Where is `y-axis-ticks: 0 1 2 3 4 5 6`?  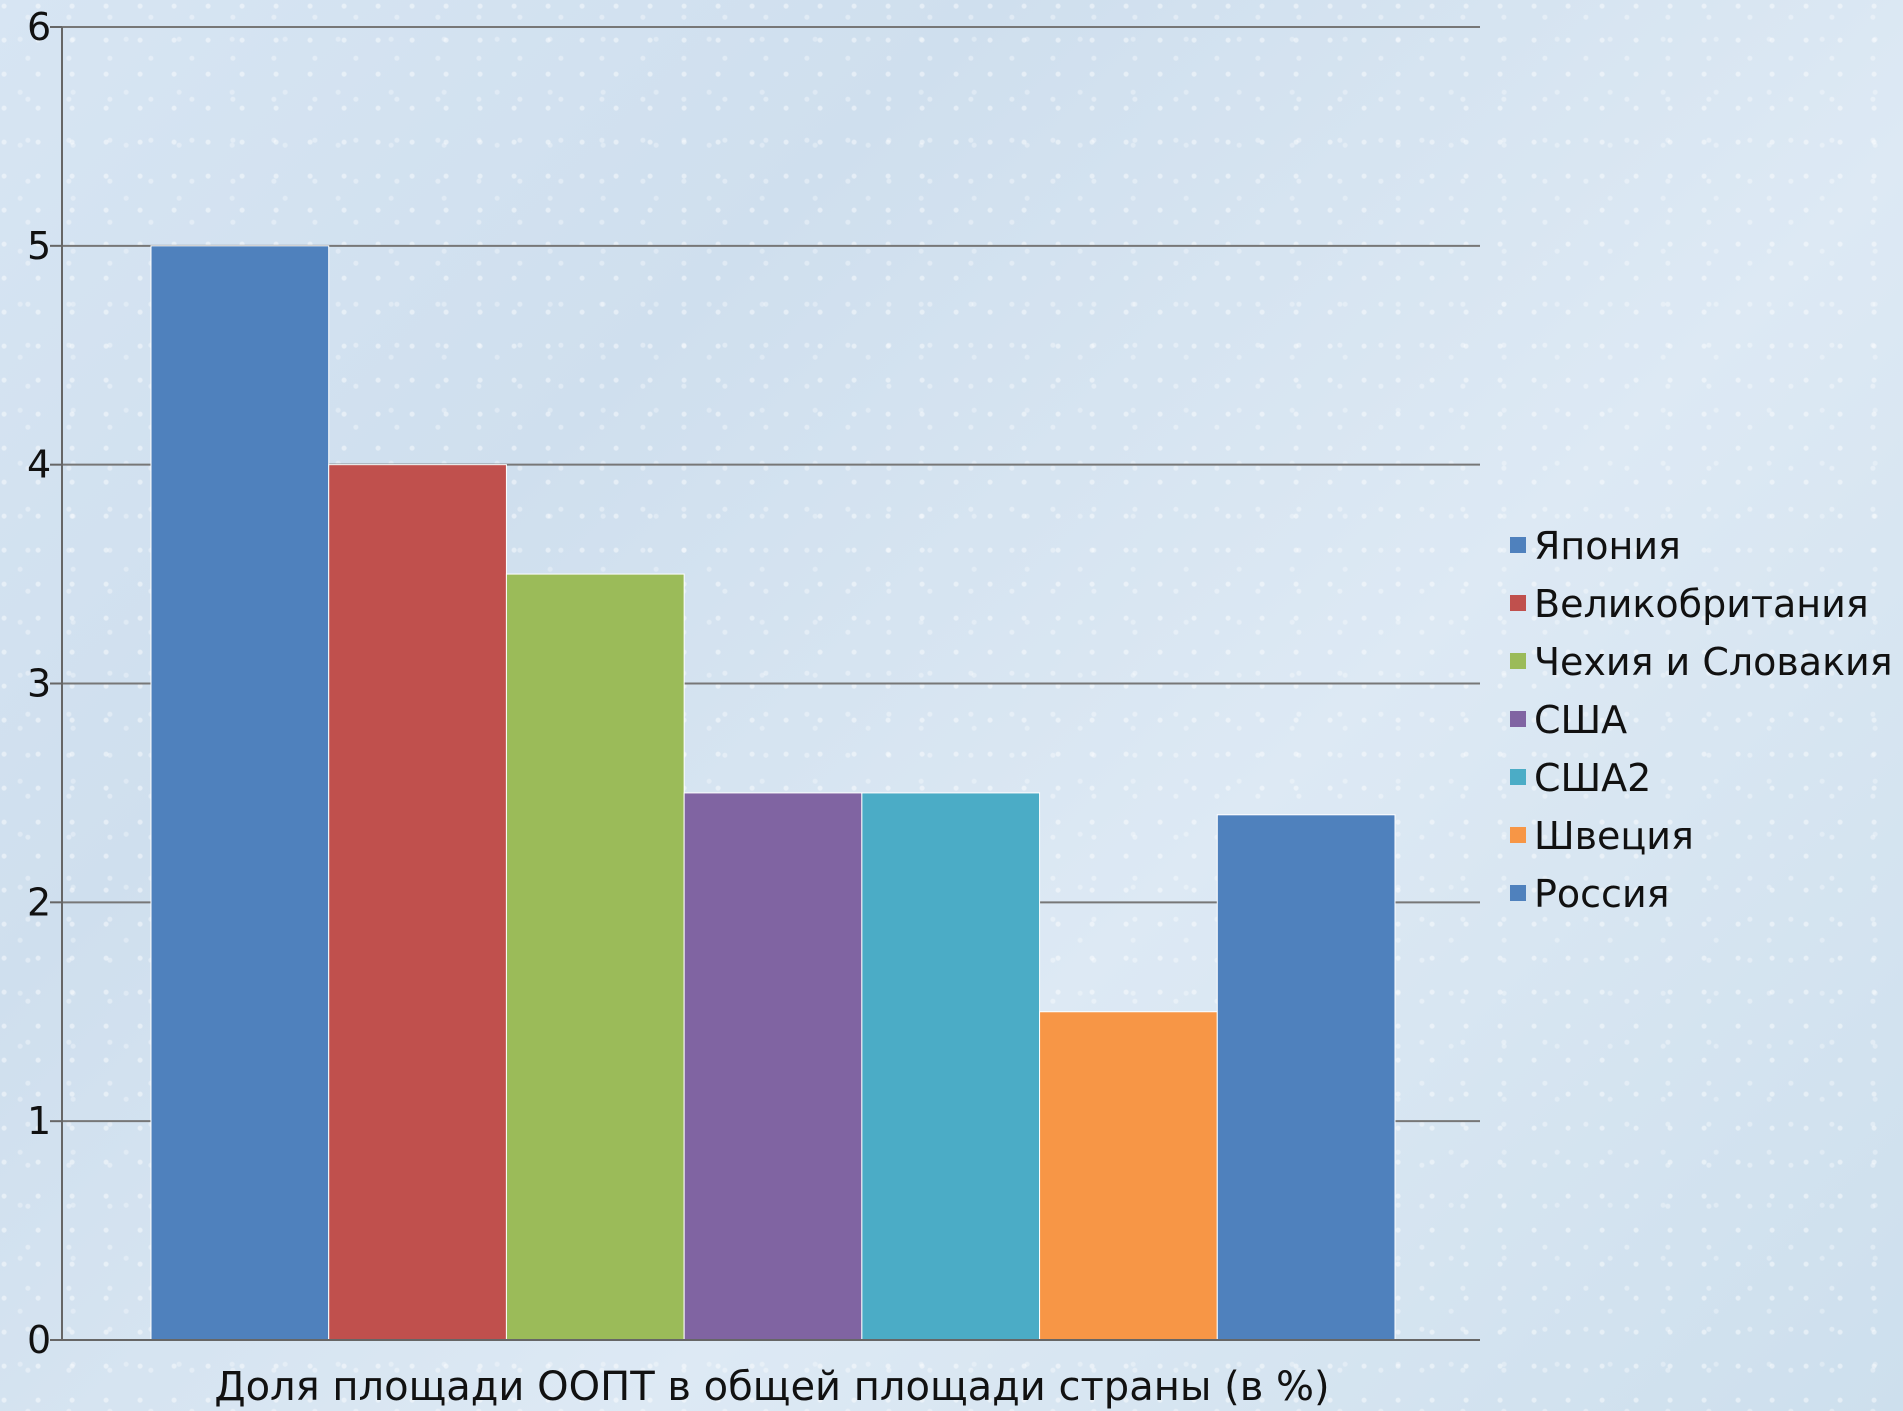
y-axis-ticks: 0 1 2 3 4 5 6 is located at coordinates (44, 683).